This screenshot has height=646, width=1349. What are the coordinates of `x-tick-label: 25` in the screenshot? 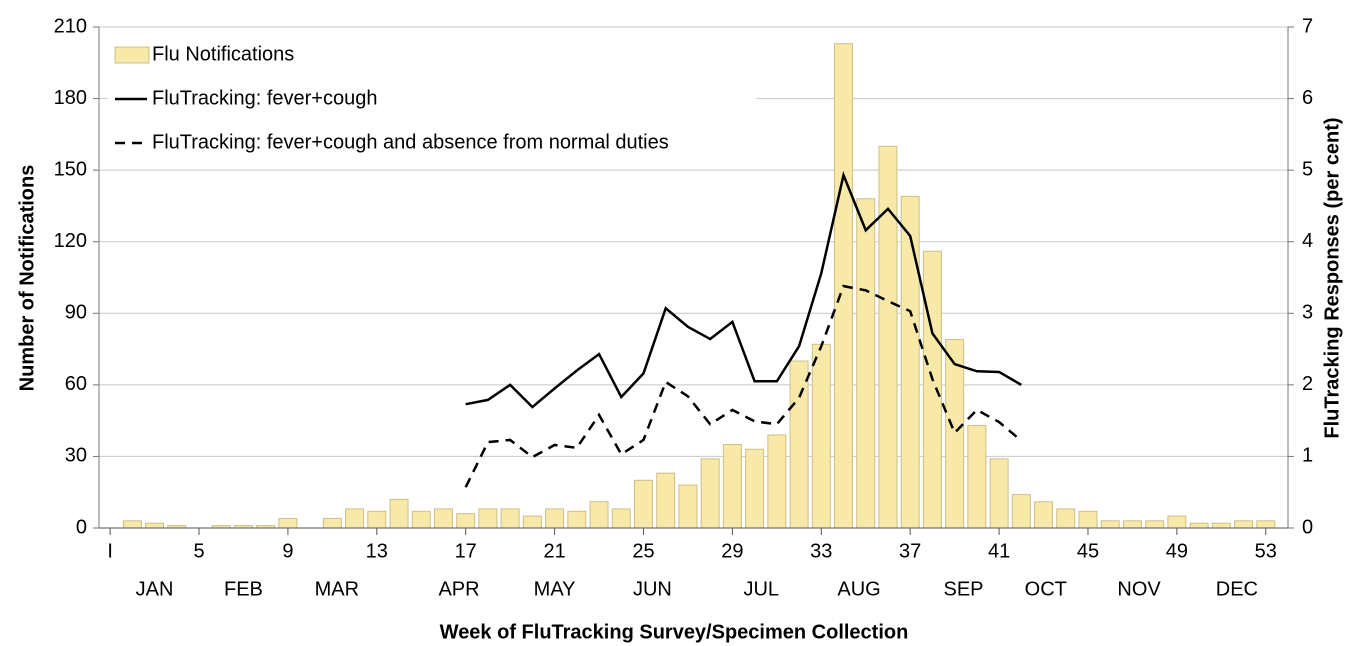 It's located at (643, 551).